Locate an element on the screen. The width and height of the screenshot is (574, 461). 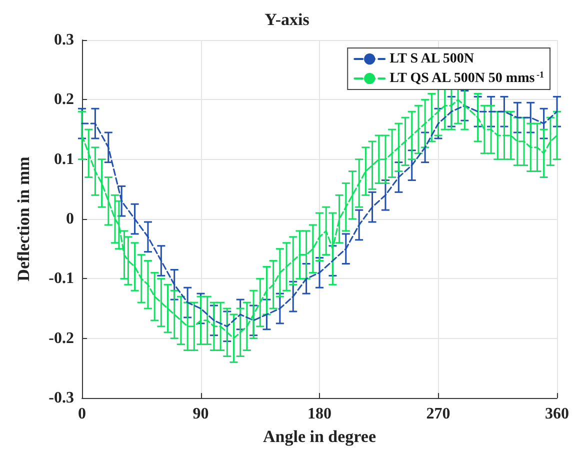
y-tick-label: -0.3 is located at coordinates (61, 398).